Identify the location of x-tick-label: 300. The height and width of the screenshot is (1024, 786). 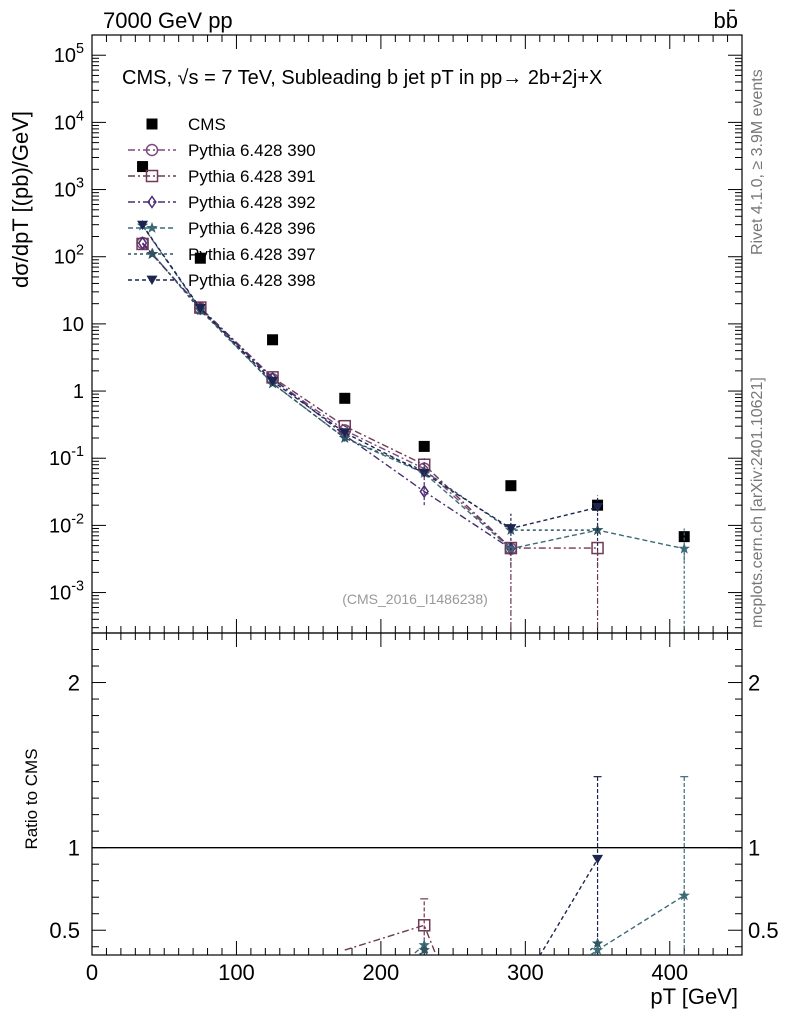
(525, 972).